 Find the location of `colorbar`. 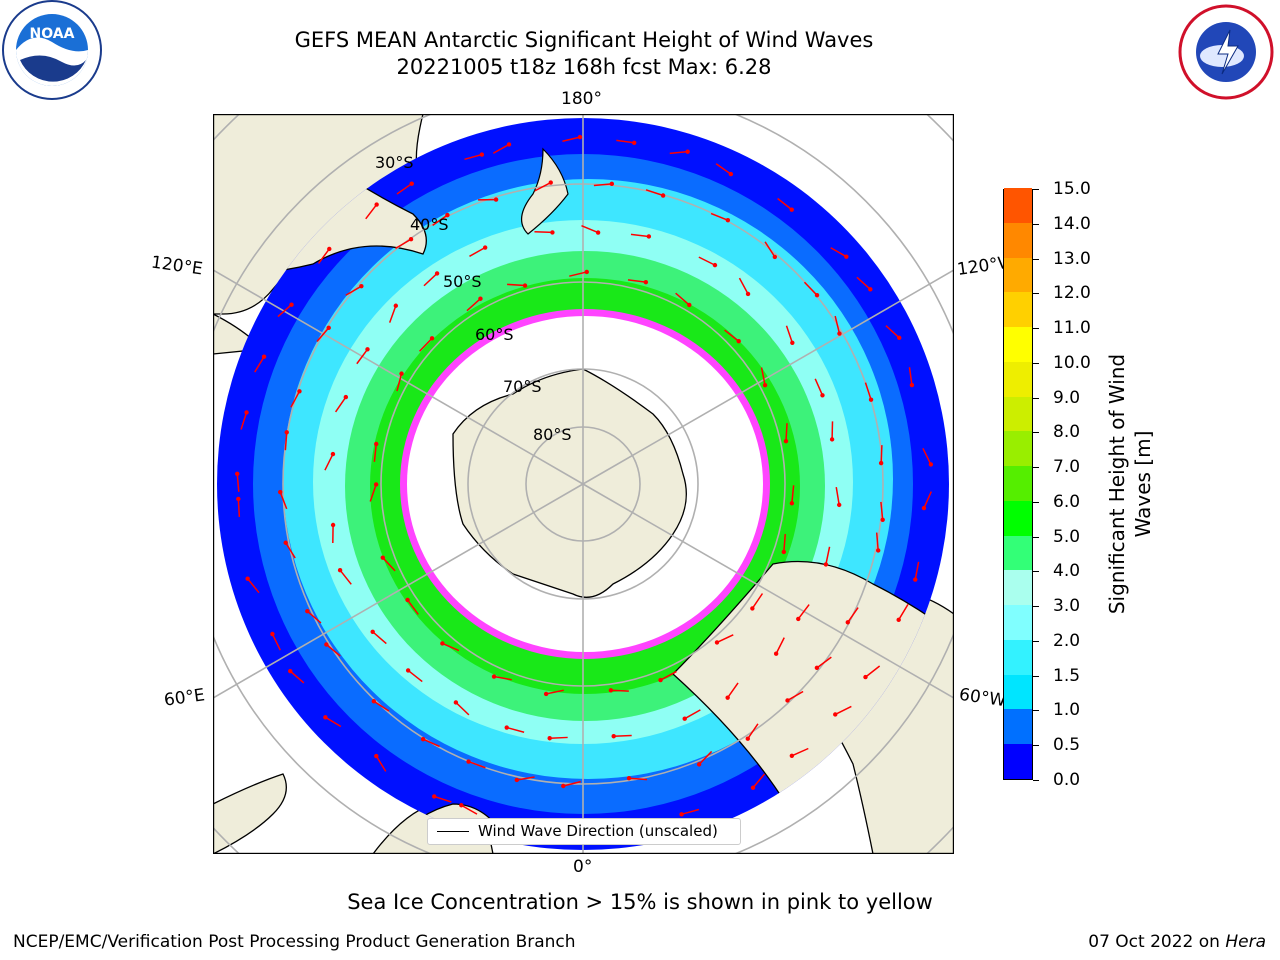

colorbar is located at coordinates (1018, 483).